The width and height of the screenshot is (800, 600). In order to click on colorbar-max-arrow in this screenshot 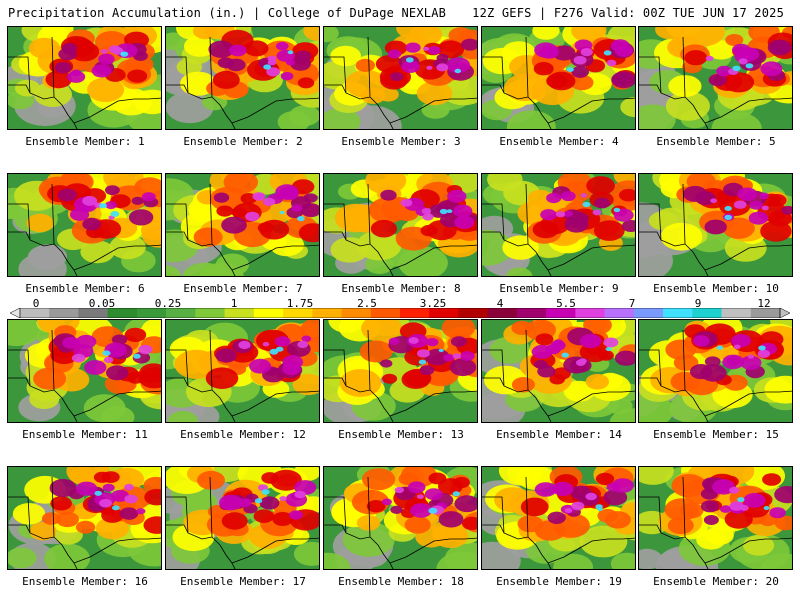, I will do `click(784, 313)`.